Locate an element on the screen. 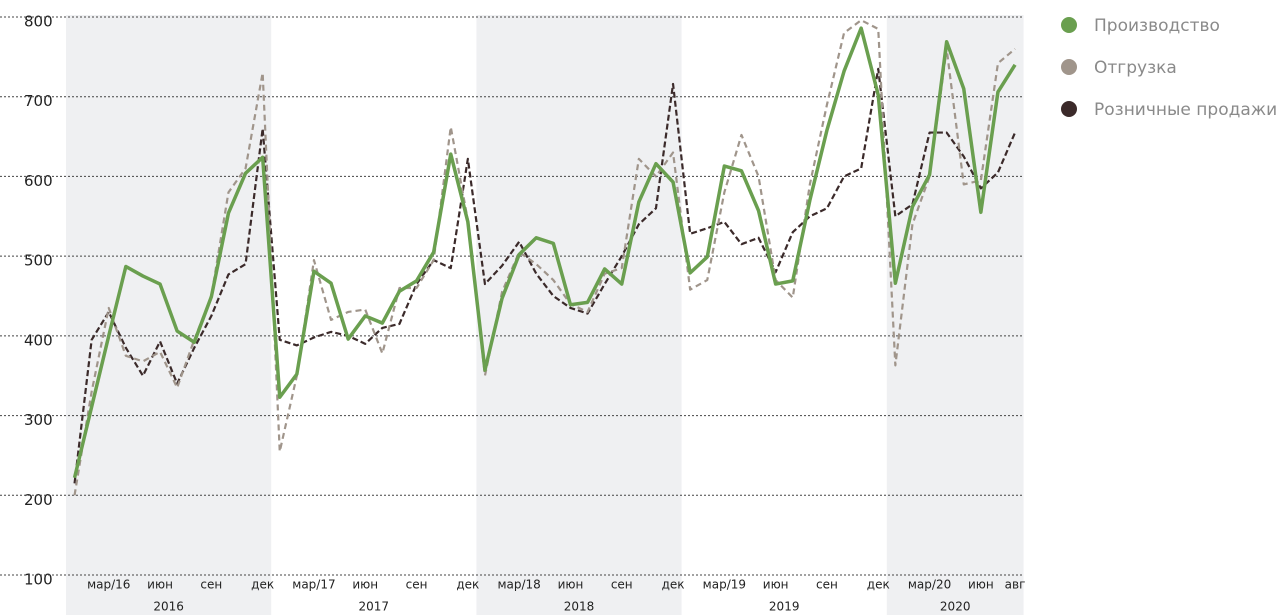  y-tick-label: 300 is located at coordinates (38, 420).